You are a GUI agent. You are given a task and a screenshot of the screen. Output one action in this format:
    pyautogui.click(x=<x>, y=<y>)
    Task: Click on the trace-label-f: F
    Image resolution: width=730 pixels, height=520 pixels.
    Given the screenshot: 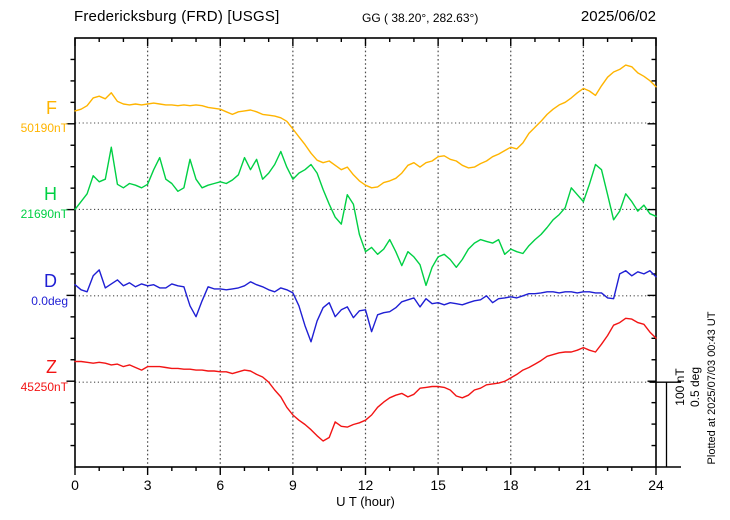 What is the action you would take?
    pyautogui.click(x=51, y=108)
    